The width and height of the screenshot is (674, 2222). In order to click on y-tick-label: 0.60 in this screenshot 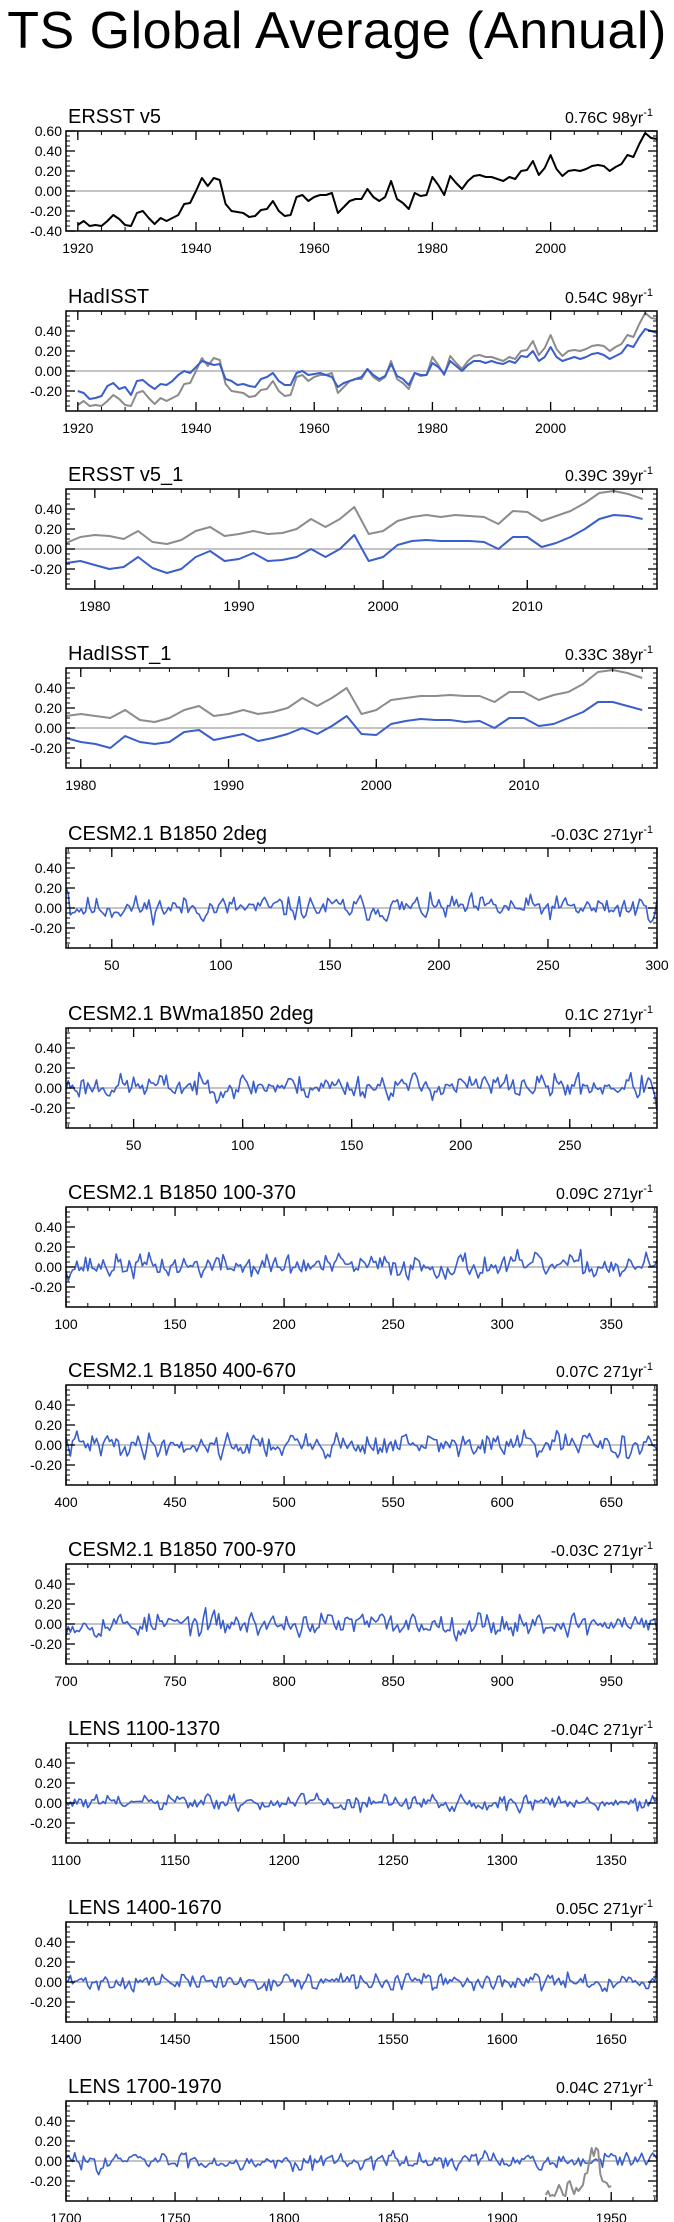, I will do `click(48, 131)`.